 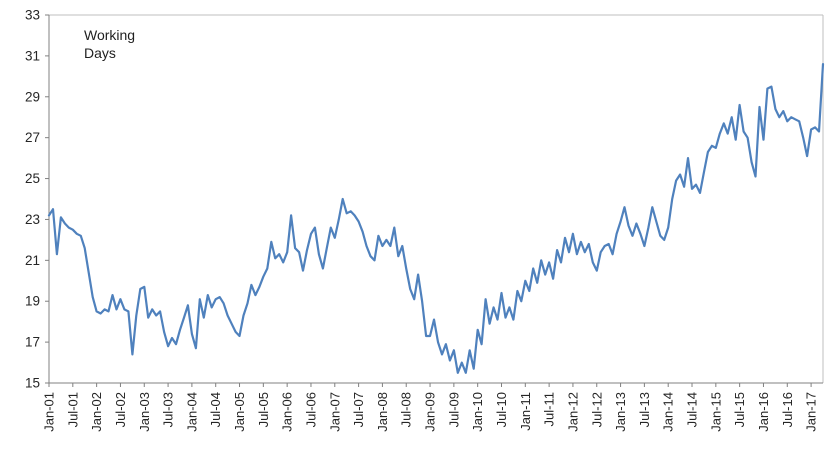 I want to click on svg-text: Jan-13, so click(x=620, y=412).